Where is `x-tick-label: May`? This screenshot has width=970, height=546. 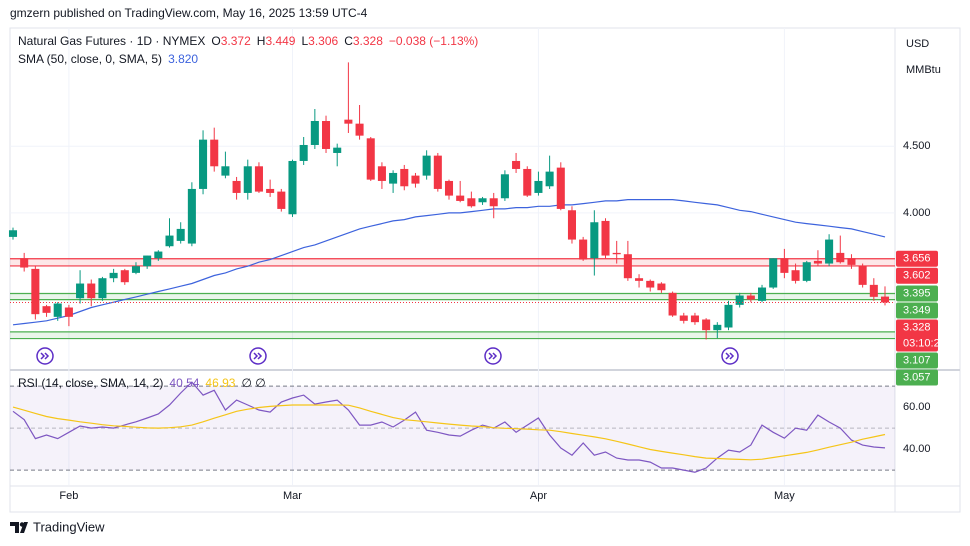
x-tick-label: May is located at coordinates (784, 496).